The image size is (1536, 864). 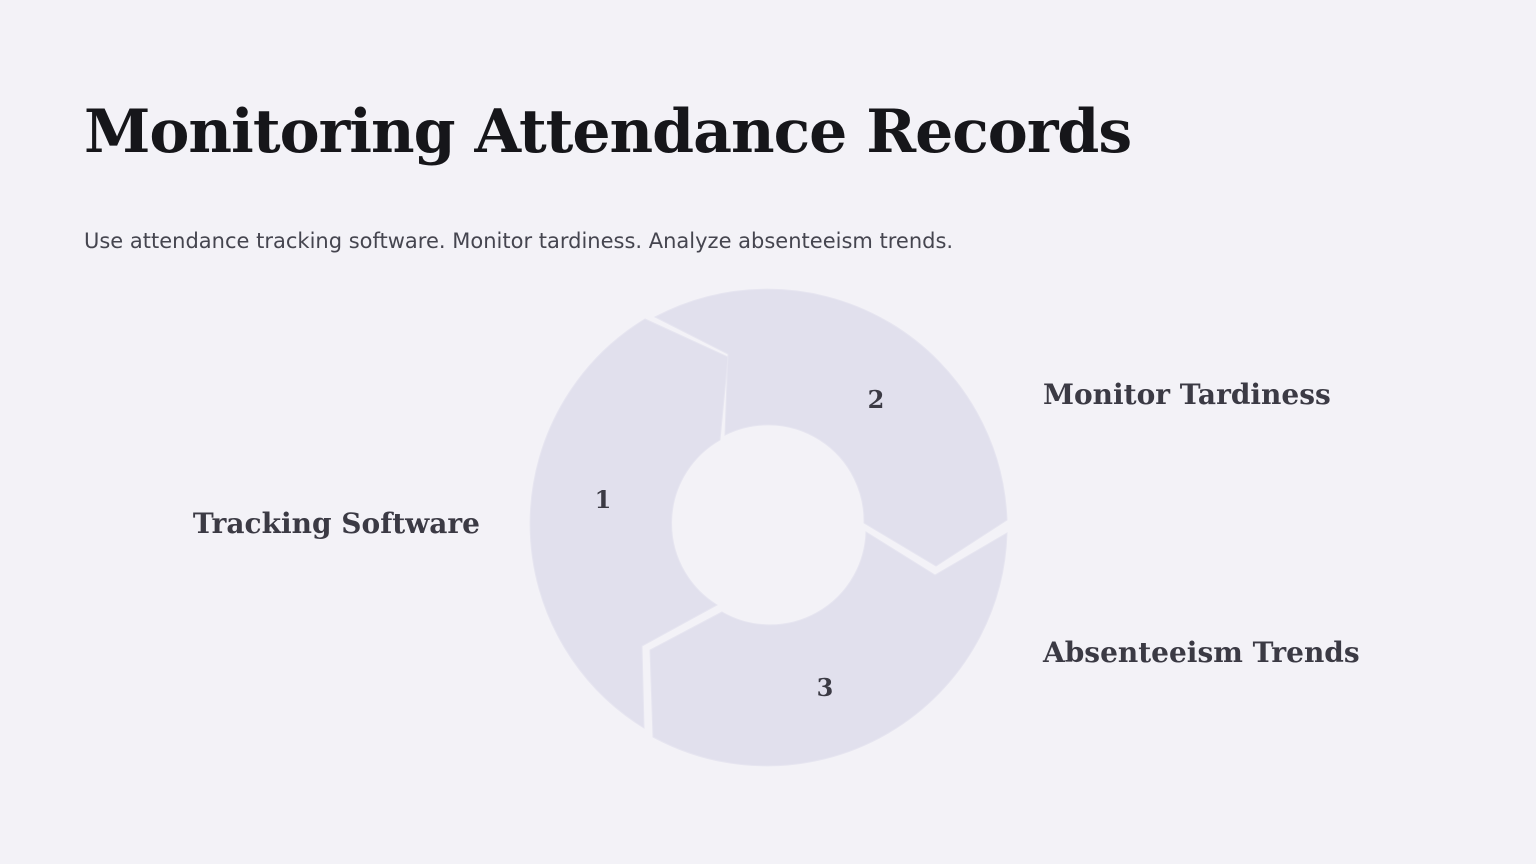 What do you see at coordinates (876, 399) in the screenshot?
I see `step-number-2: 2` at bounding box center [876, 399].